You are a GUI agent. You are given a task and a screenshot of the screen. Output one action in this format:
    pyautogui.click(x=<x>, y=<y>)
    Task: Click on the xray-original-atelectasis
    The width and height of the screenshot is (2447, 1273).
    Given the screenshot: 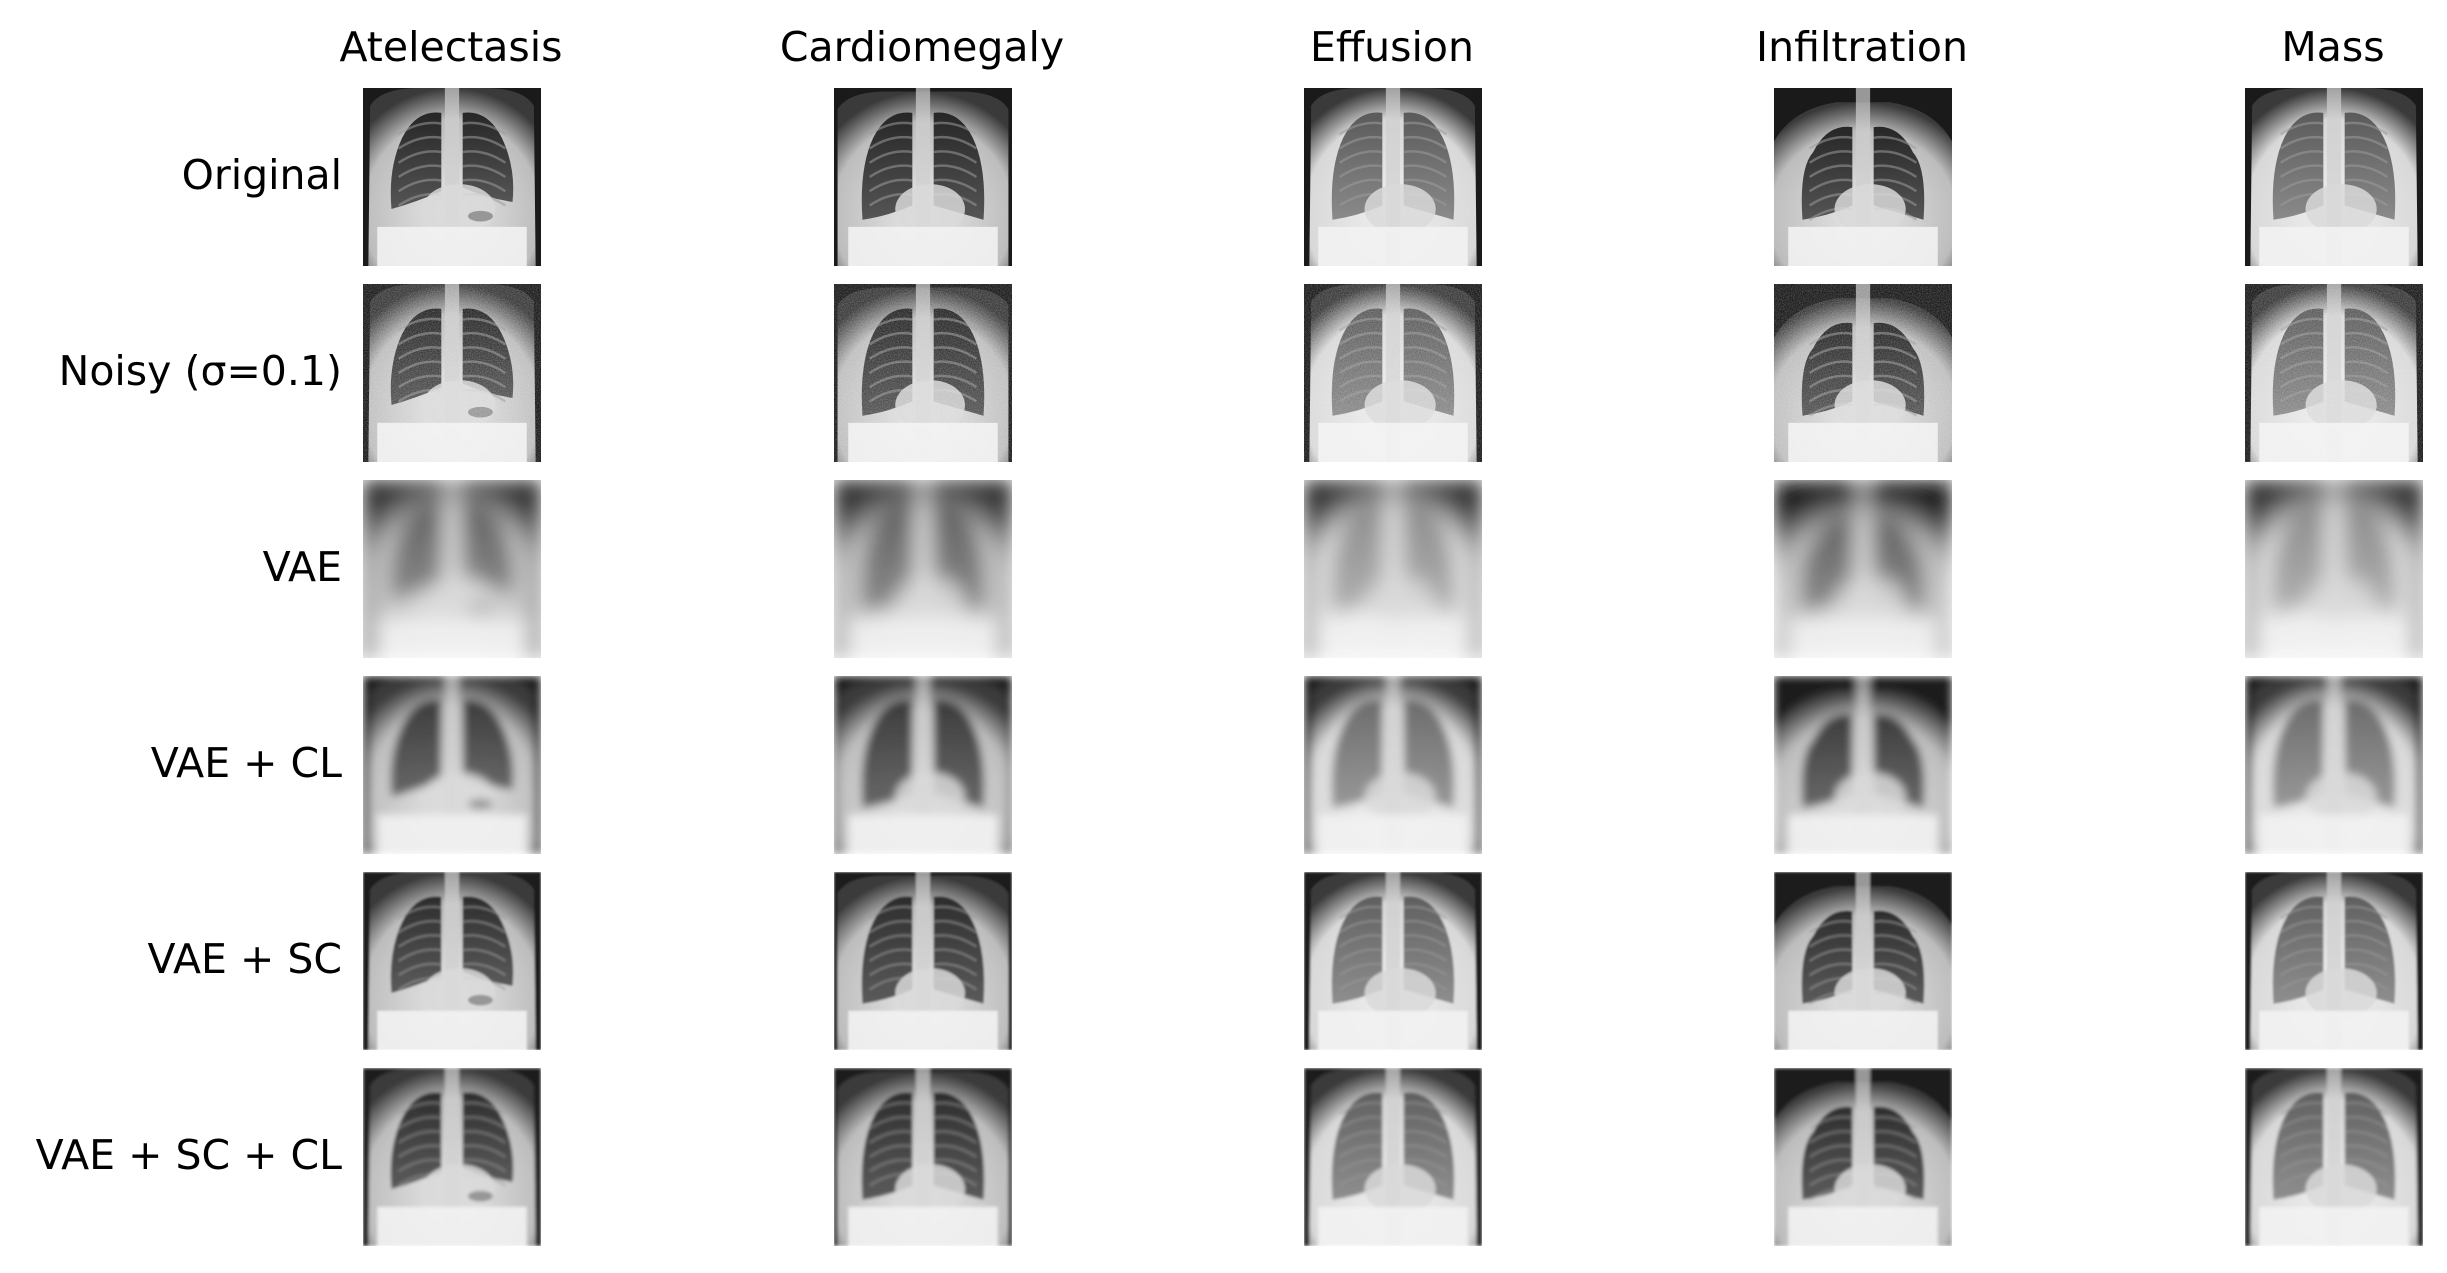 What is the action you would take?
    pyautogui.click(x=452, y=177)
    